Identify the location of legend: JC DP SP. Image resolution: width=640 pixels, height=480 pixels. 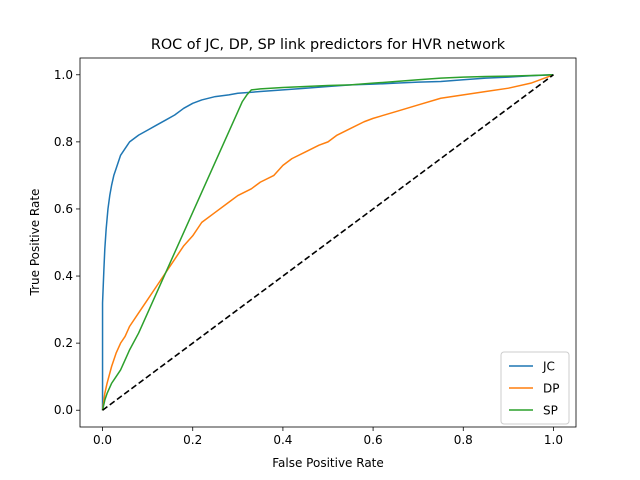
(535, 388).